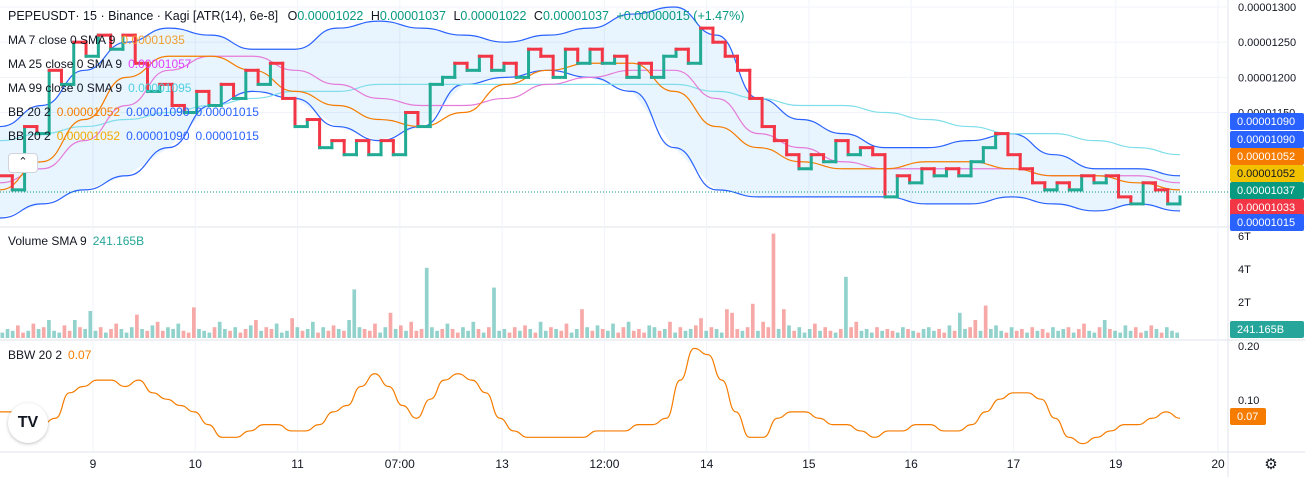 This screenshot has width=1305, height=477. Describe the element at coordinates (1271, 464) in the screenshot. I see `gear-icon: ⚙` at that location.